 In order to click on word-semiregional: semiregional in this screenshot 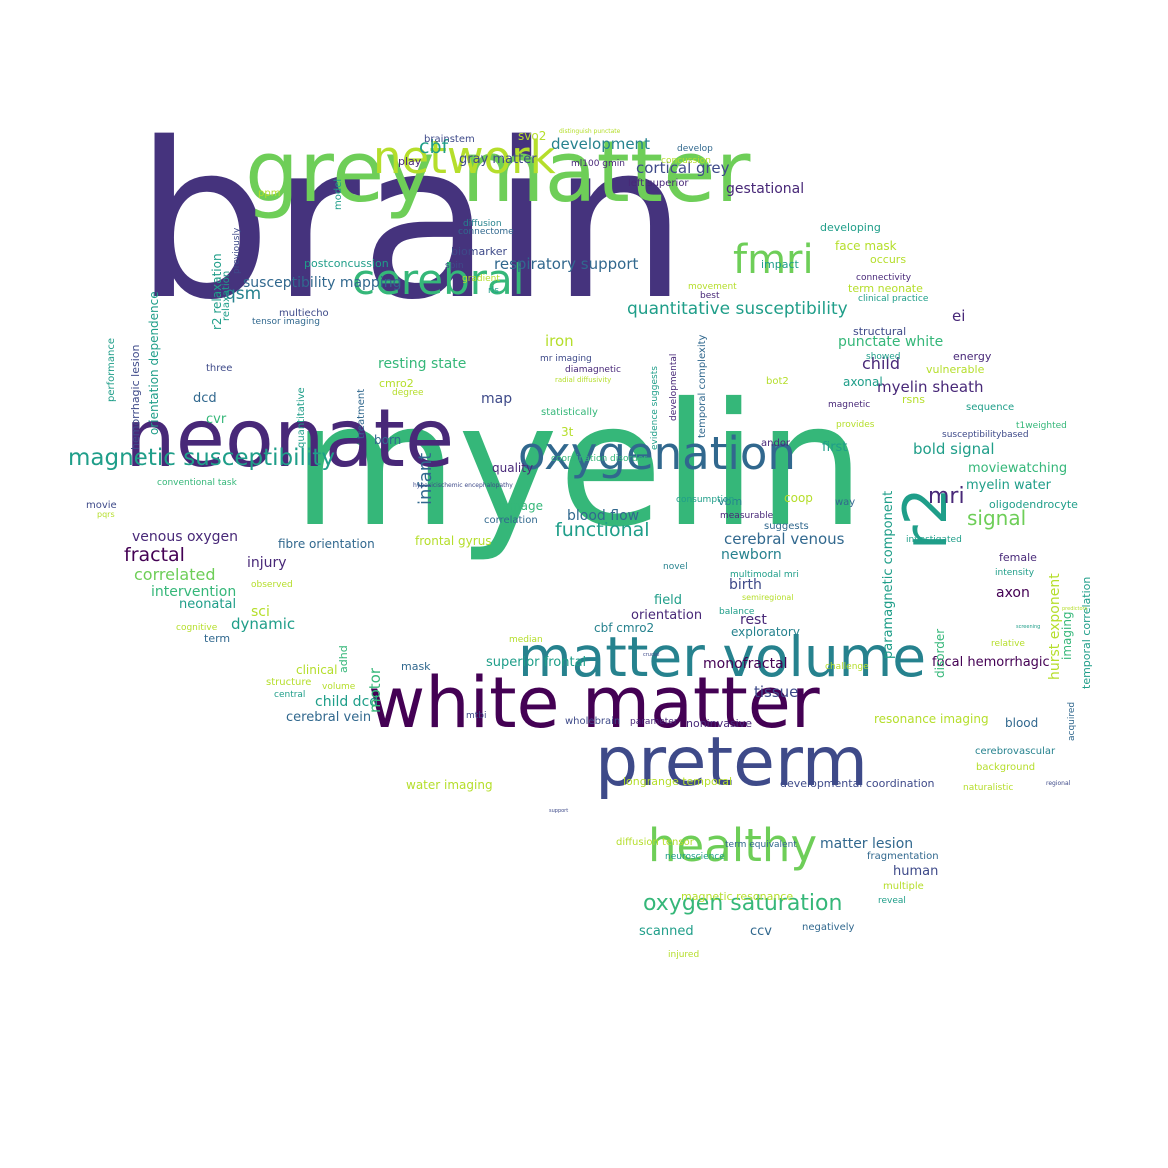, I will do `click(768, 598)`.